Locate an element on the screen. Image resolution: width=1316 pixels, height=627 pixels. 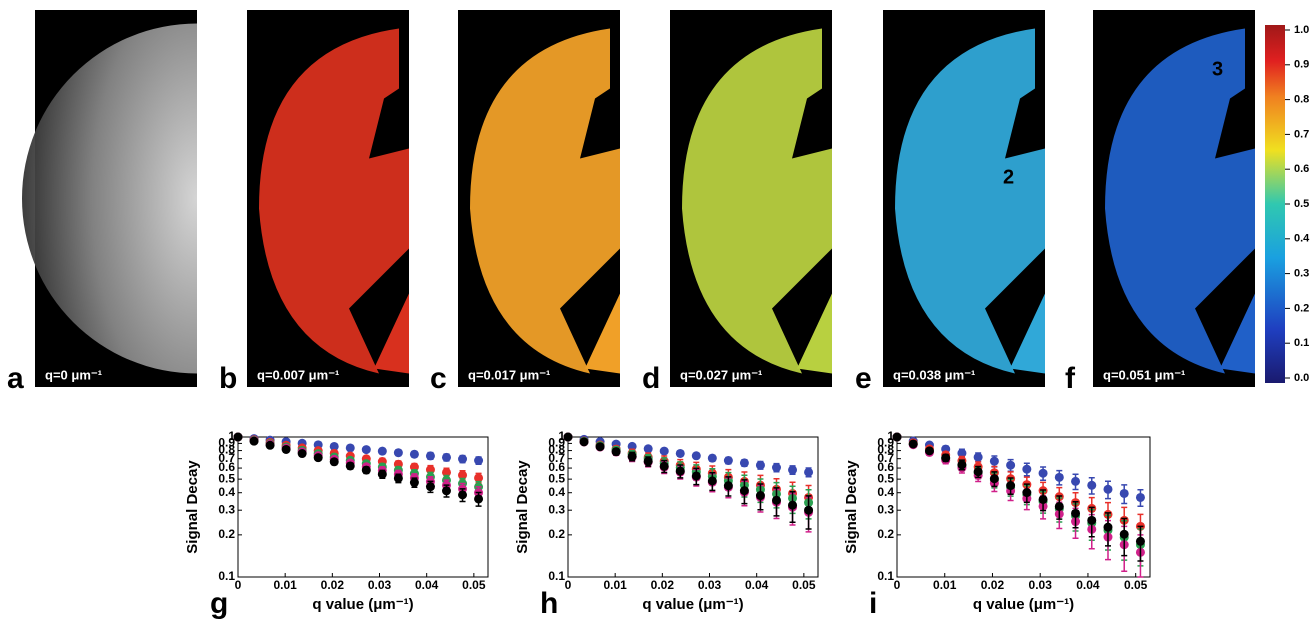
region-label: 3 is located at coordinates (1217, 69).